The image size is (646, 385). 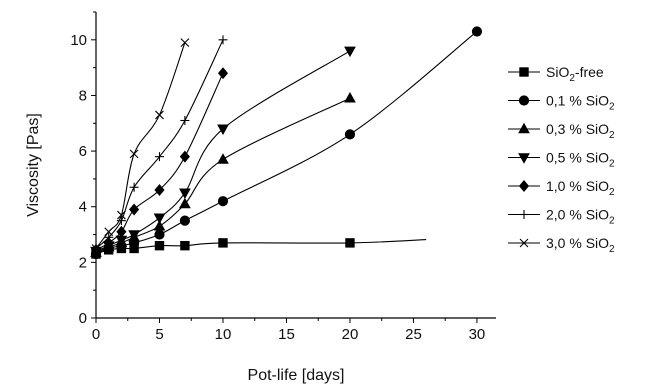 What do you see at coordinates (580, 160) in the screenshot?
I see `legend-label: 0,5 % SiO2` at bounding box center [580, 160].